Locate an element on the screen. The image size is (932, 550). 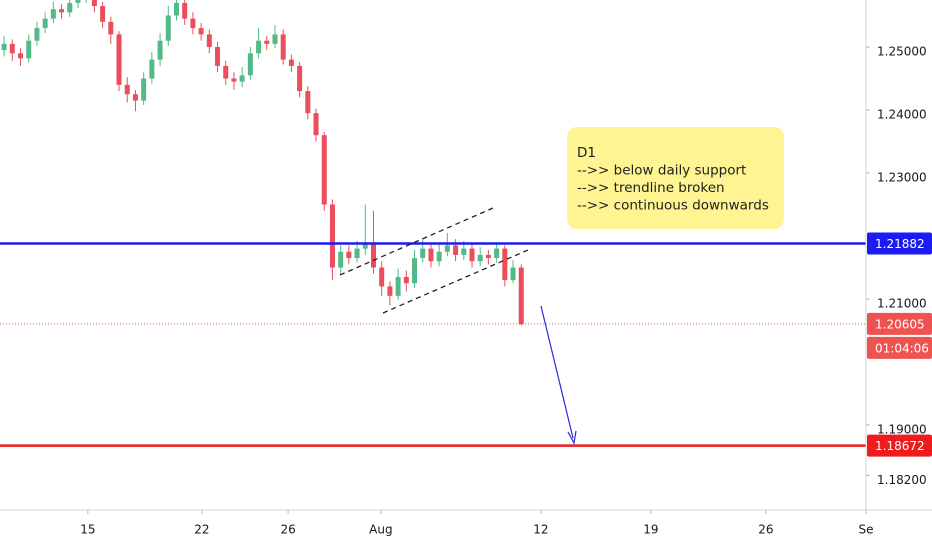
x-tick-label: 15 is located at coordinates (87, 530).